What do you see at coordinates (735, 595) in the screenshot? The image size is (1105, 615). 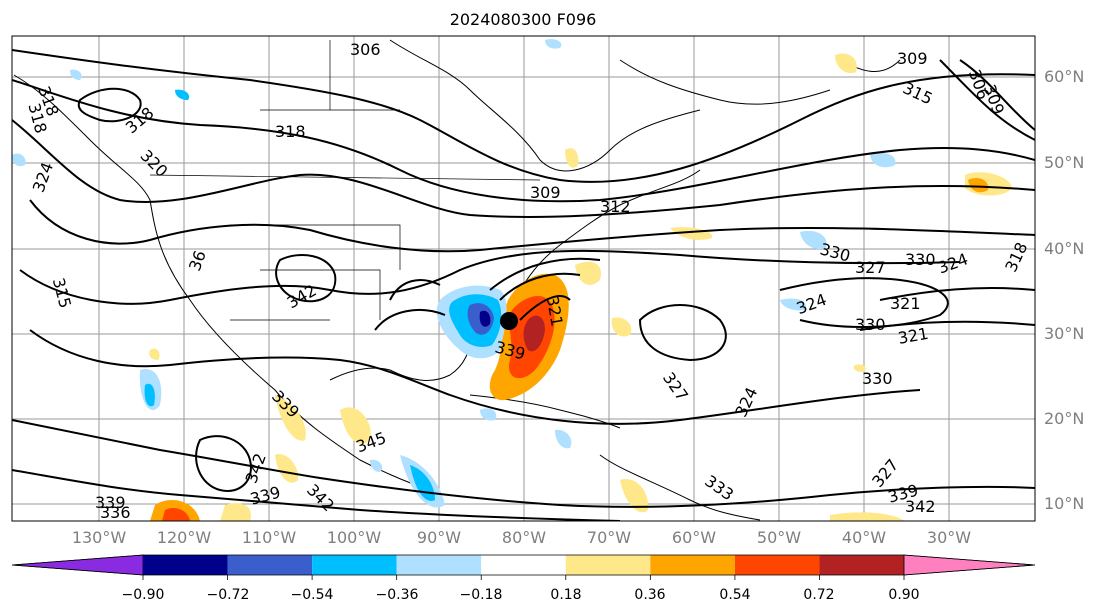 I see `colorbar-tick-label: 0.54` at bounding box center [735, 595].